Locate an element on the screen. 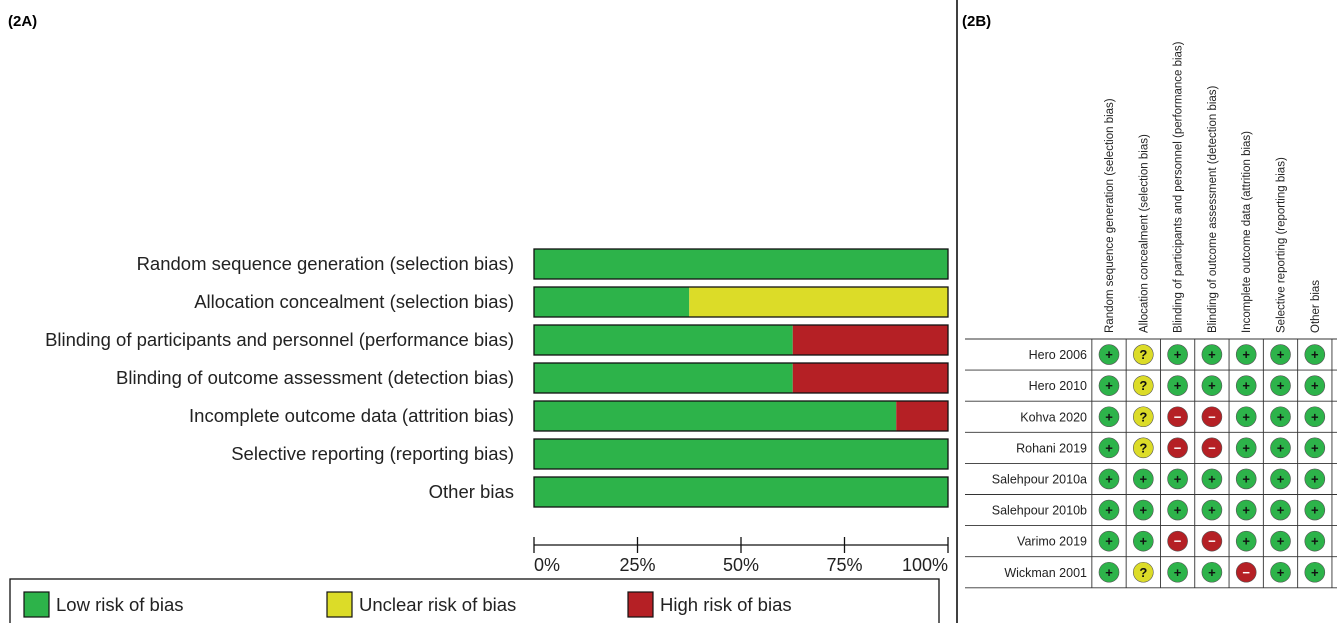 This screenshot has height=628, width=1337. study-label: Hero 2010 is located at coordinates (1058, 386).